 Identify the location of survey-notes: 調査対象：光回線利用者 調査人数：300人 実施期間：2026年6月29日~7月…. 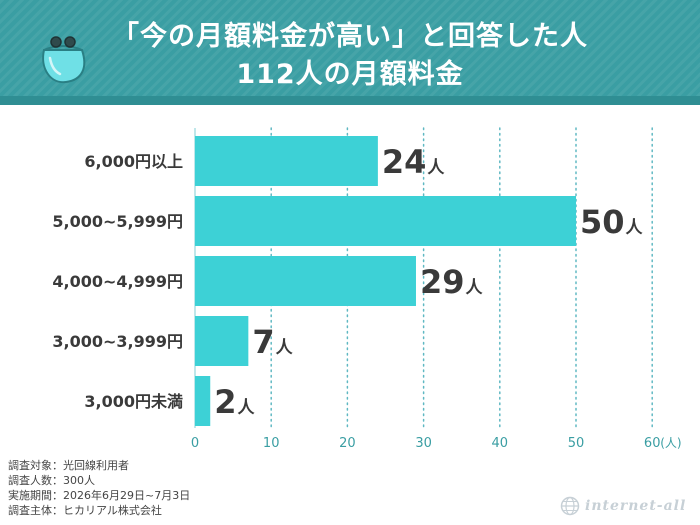
(99, 488).